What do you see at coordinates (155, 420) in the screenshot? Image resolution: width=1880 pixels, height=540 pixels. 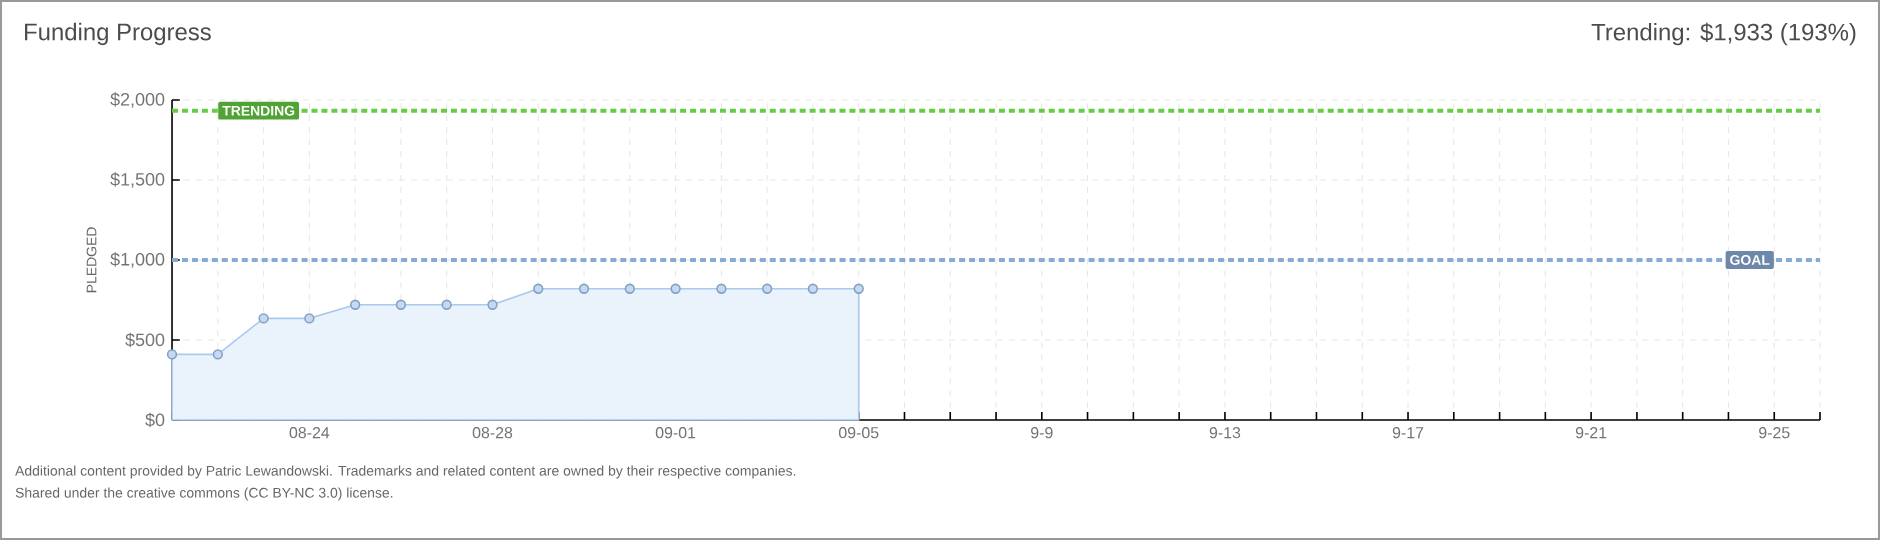 I see `y-tick-label: $0` at bounding box center [155, 420].